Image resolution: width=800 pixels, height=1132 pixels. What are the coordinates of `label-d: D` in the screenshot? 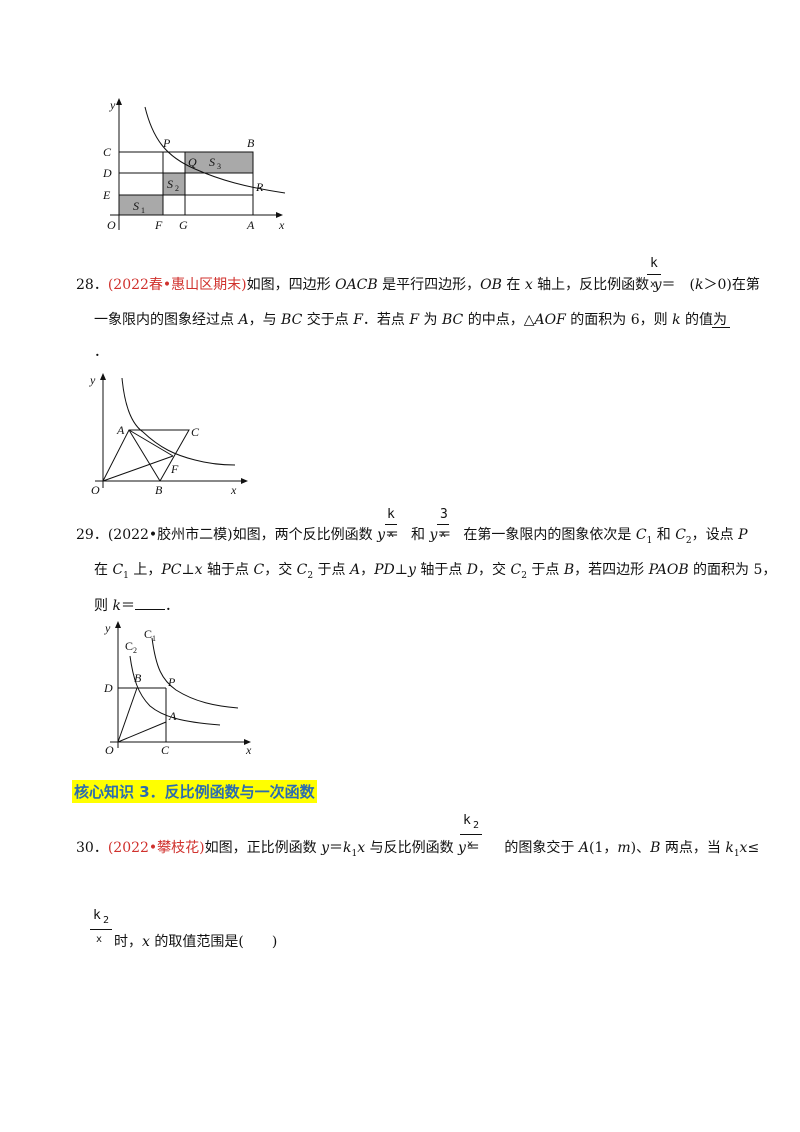 It's located at (107, 173).